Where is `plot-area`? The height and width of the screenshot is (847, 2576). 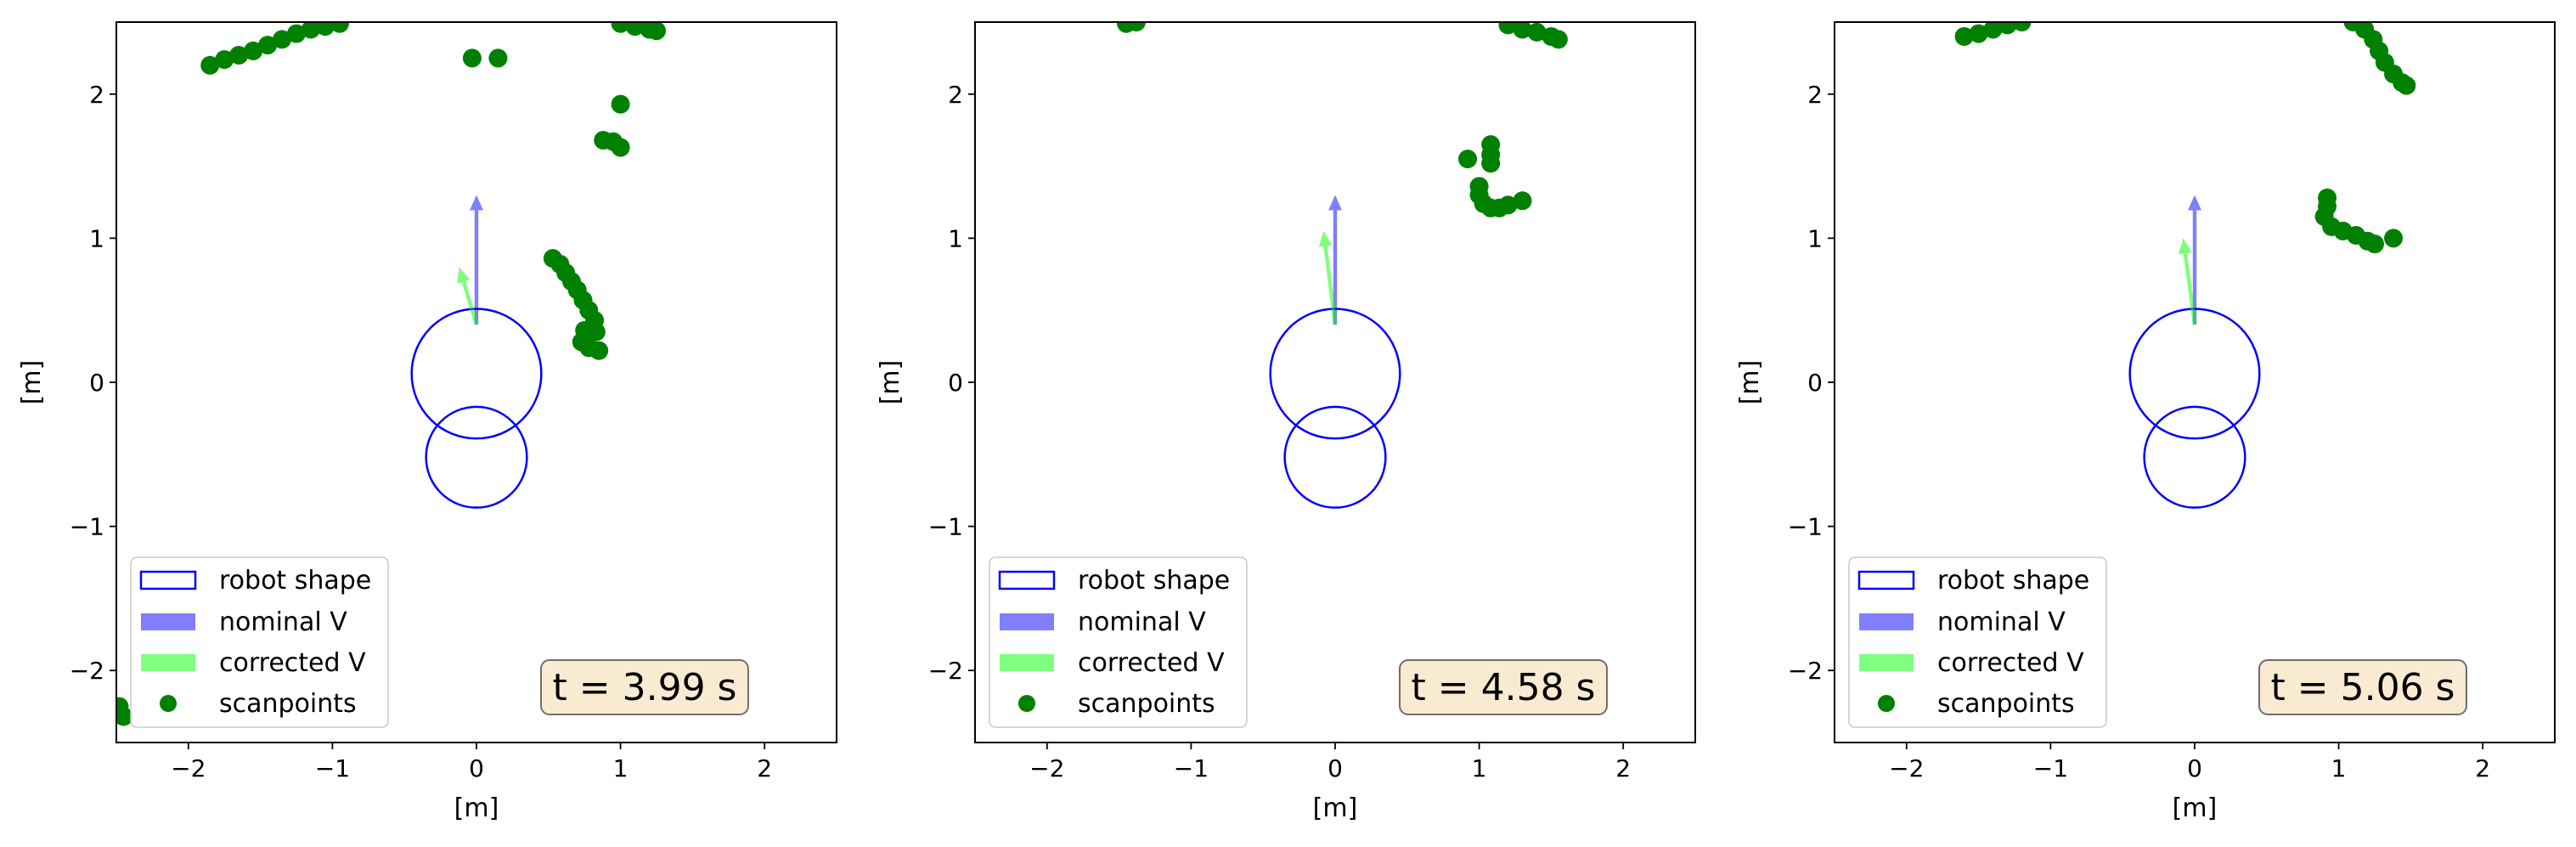 plot-area is located at coordinates (2185, 265).